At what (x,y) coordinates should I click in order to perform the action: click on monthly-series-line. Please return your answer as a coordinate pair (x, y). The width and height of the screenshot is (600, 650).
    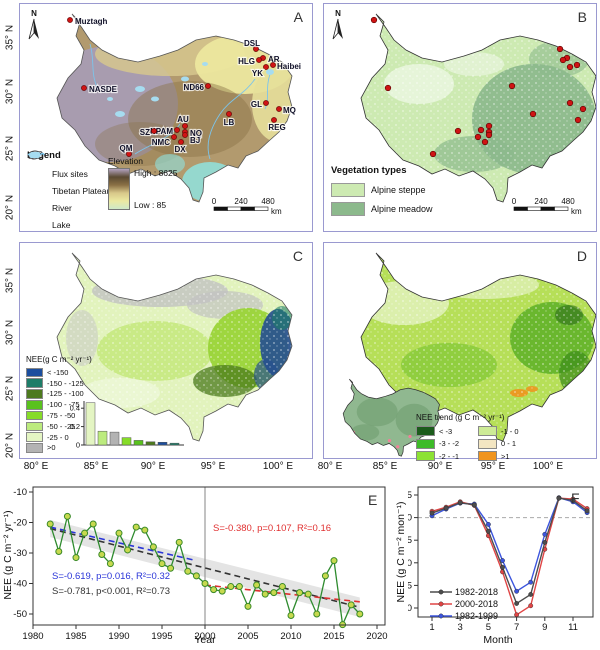
    Looking at the image, I should click on (509, 544).